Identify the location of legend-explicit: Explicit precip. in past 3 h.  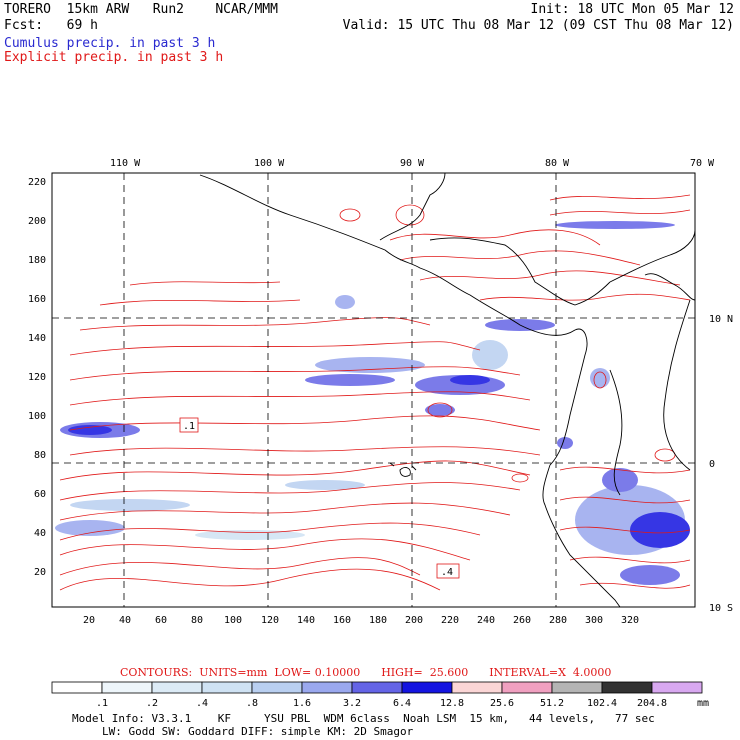
(114, 57).